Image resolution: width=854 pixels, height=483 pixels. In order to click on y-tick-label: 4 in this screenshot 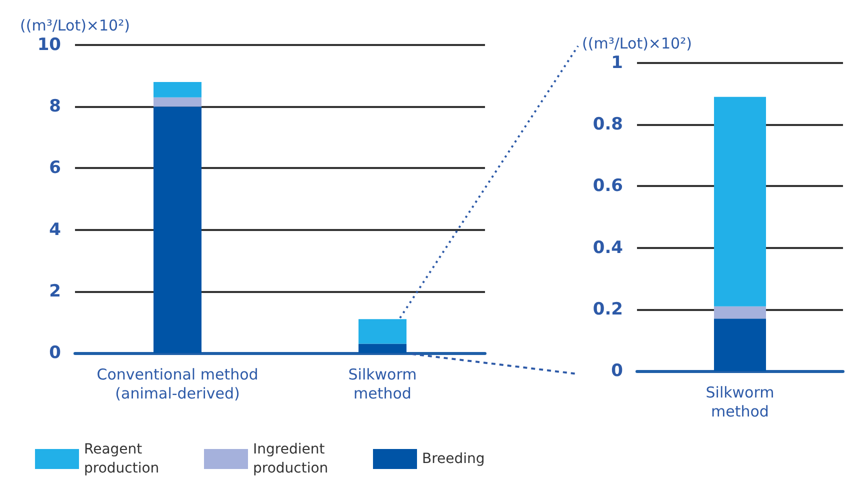, I will do `click(55, 230)`.